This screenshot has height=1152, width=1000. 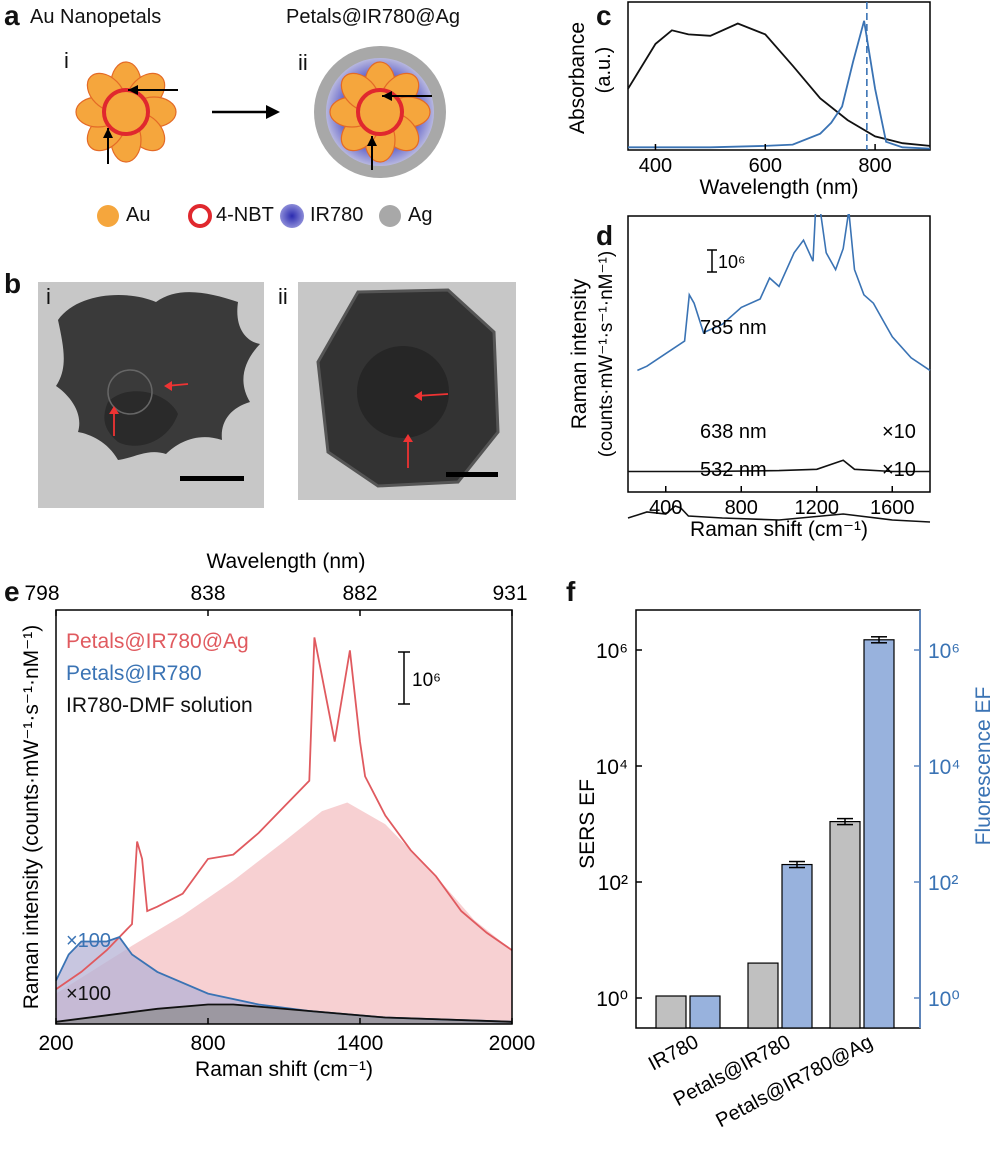 I want to click on au-legend-icon, so click(x=108, y=216).